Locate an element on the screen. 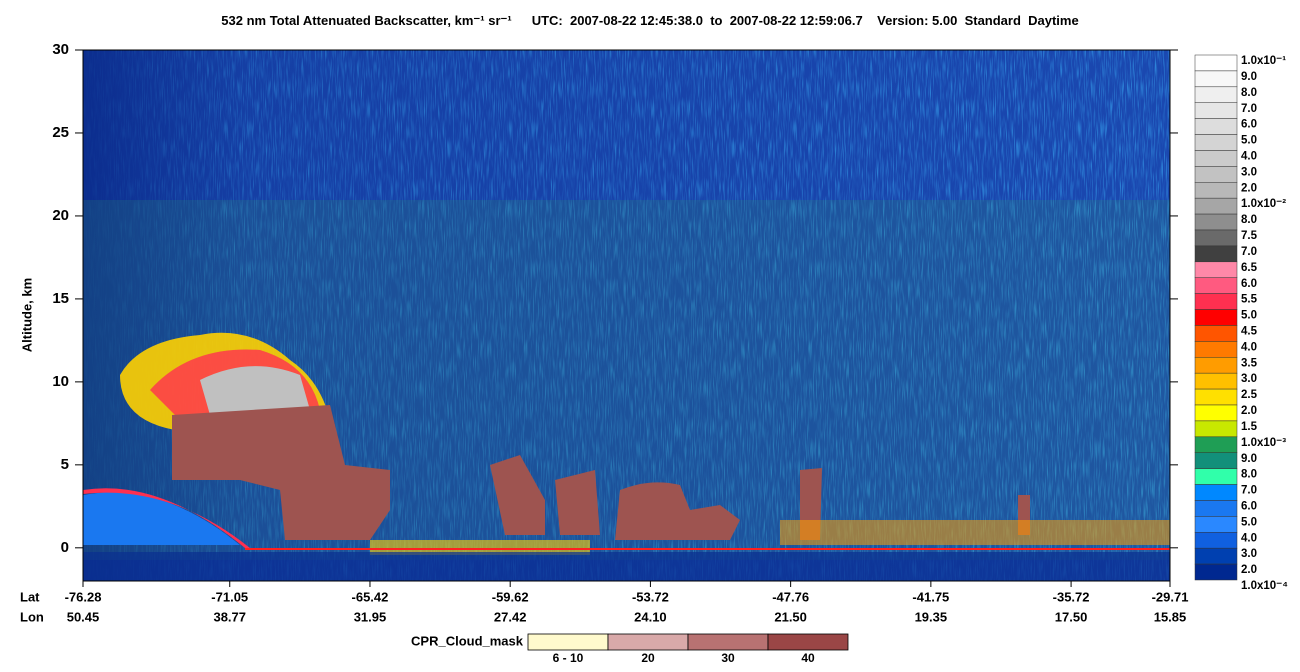  lon-tick-label: 19.35 is located at coordinates (931, 616).